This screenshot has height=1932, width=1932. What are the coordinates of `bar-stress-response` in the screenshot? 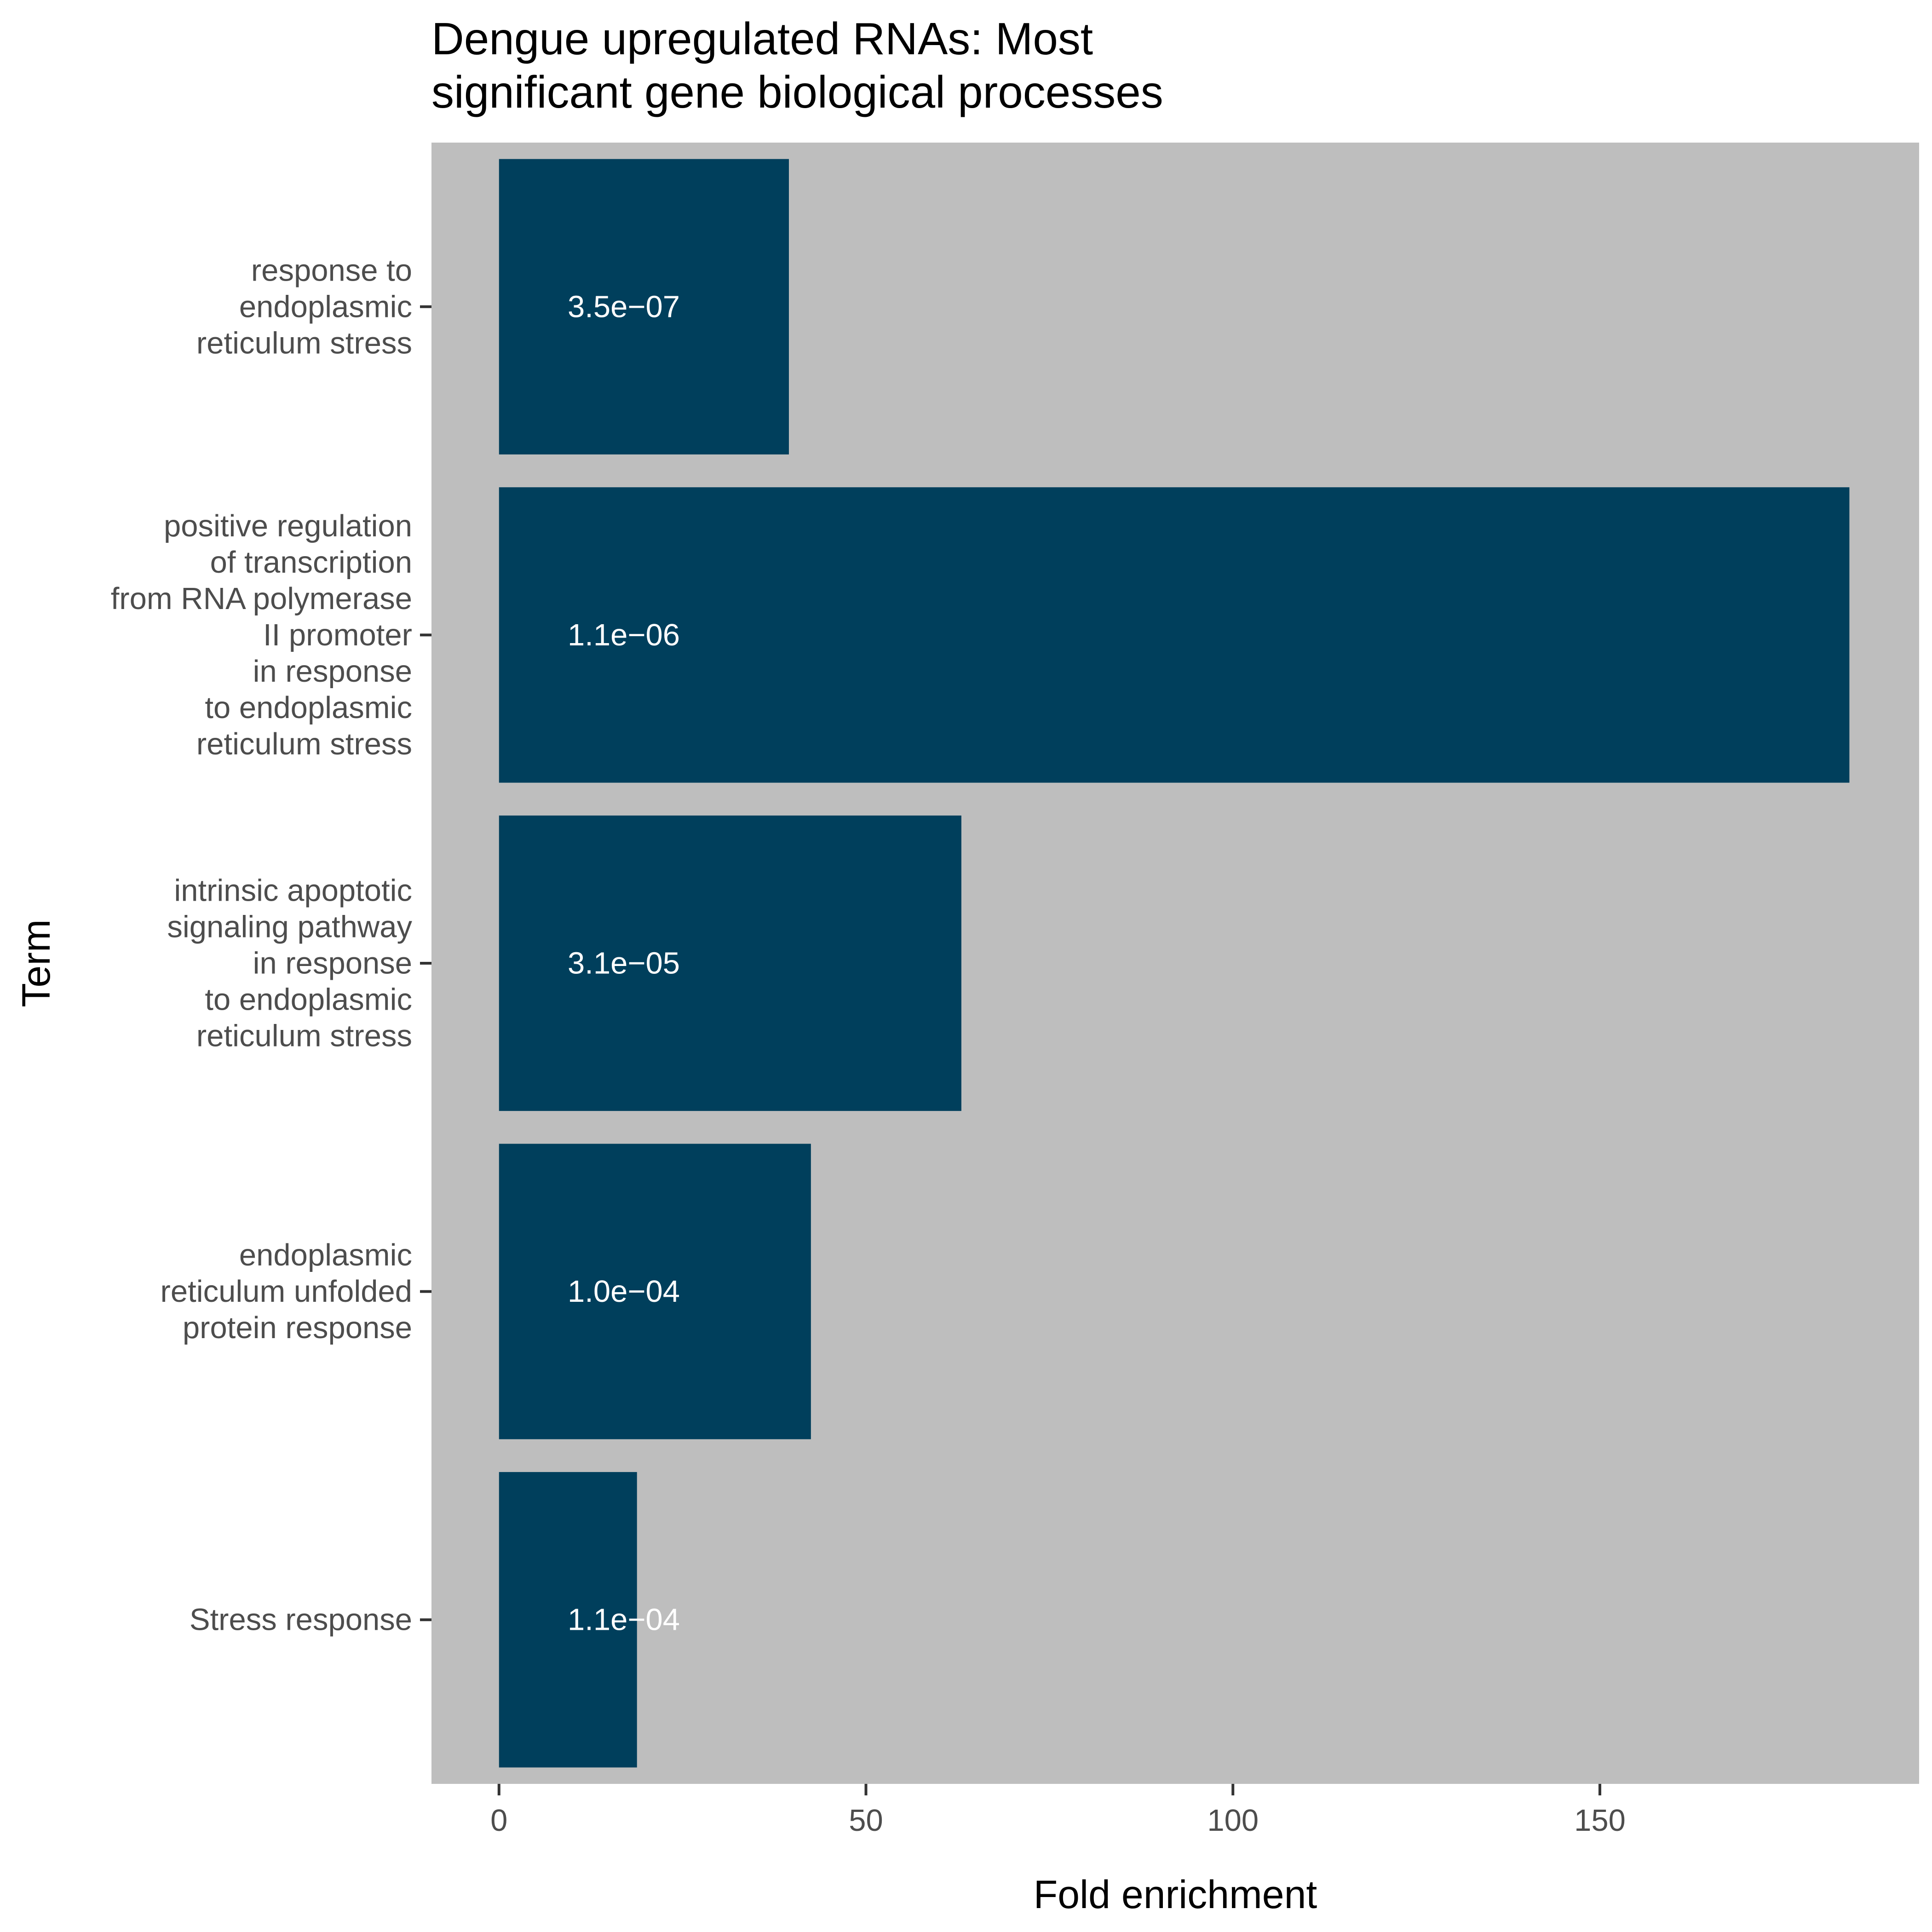 It's located at (568, 1620).